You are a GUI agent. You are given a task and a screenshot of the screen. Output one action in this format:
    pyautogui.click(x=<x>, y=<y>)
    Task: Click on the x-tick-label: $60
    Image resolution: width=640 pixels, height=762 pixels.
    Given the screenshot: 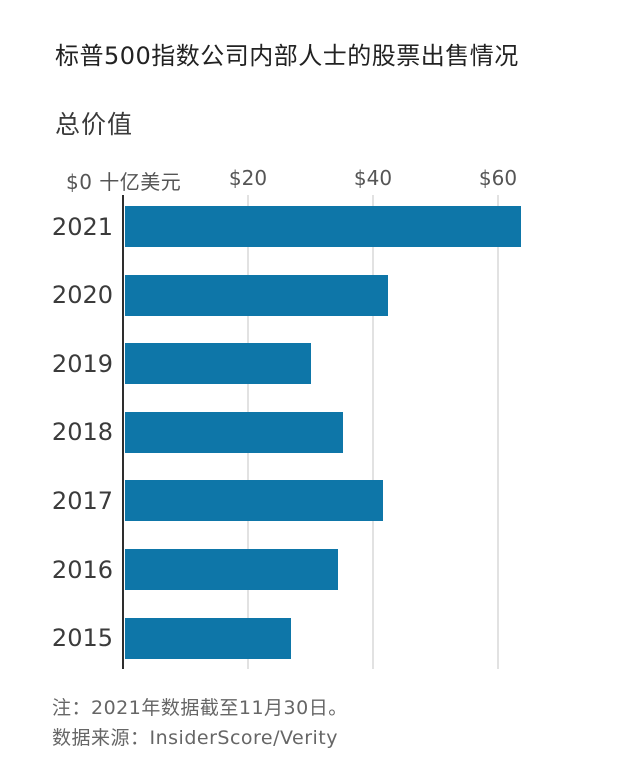 What is the action you would take?
    pyautogui.click(x=498, y=178)
    